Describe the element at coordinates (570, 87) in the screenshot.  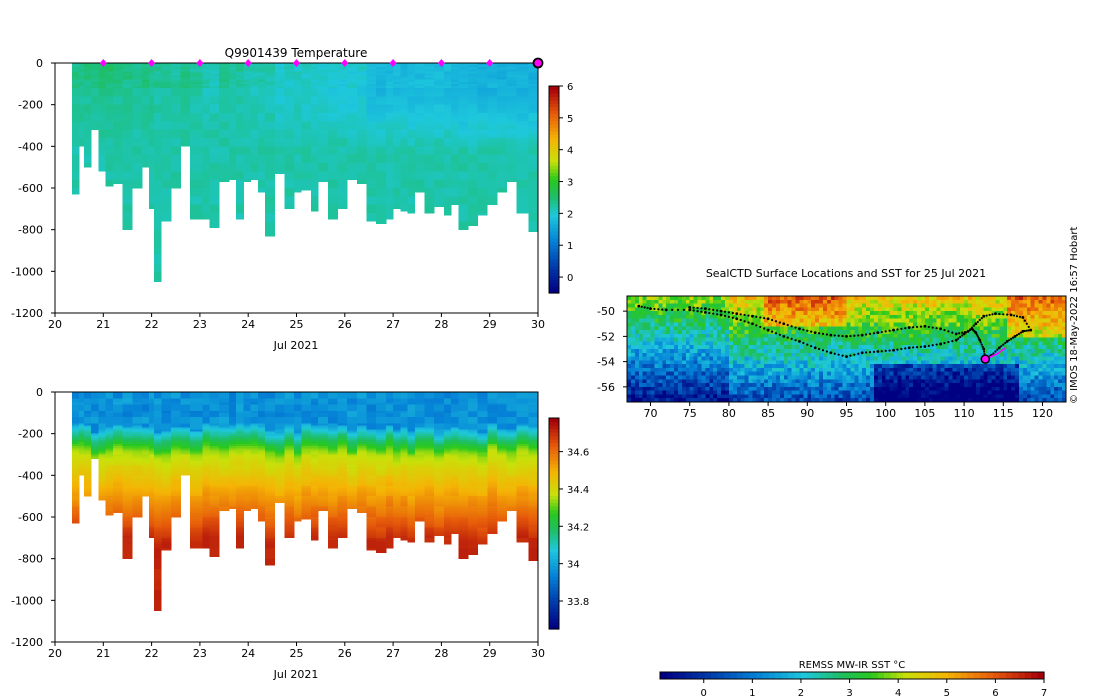
I see `temperature-cbar-label-6: 6` at that location.